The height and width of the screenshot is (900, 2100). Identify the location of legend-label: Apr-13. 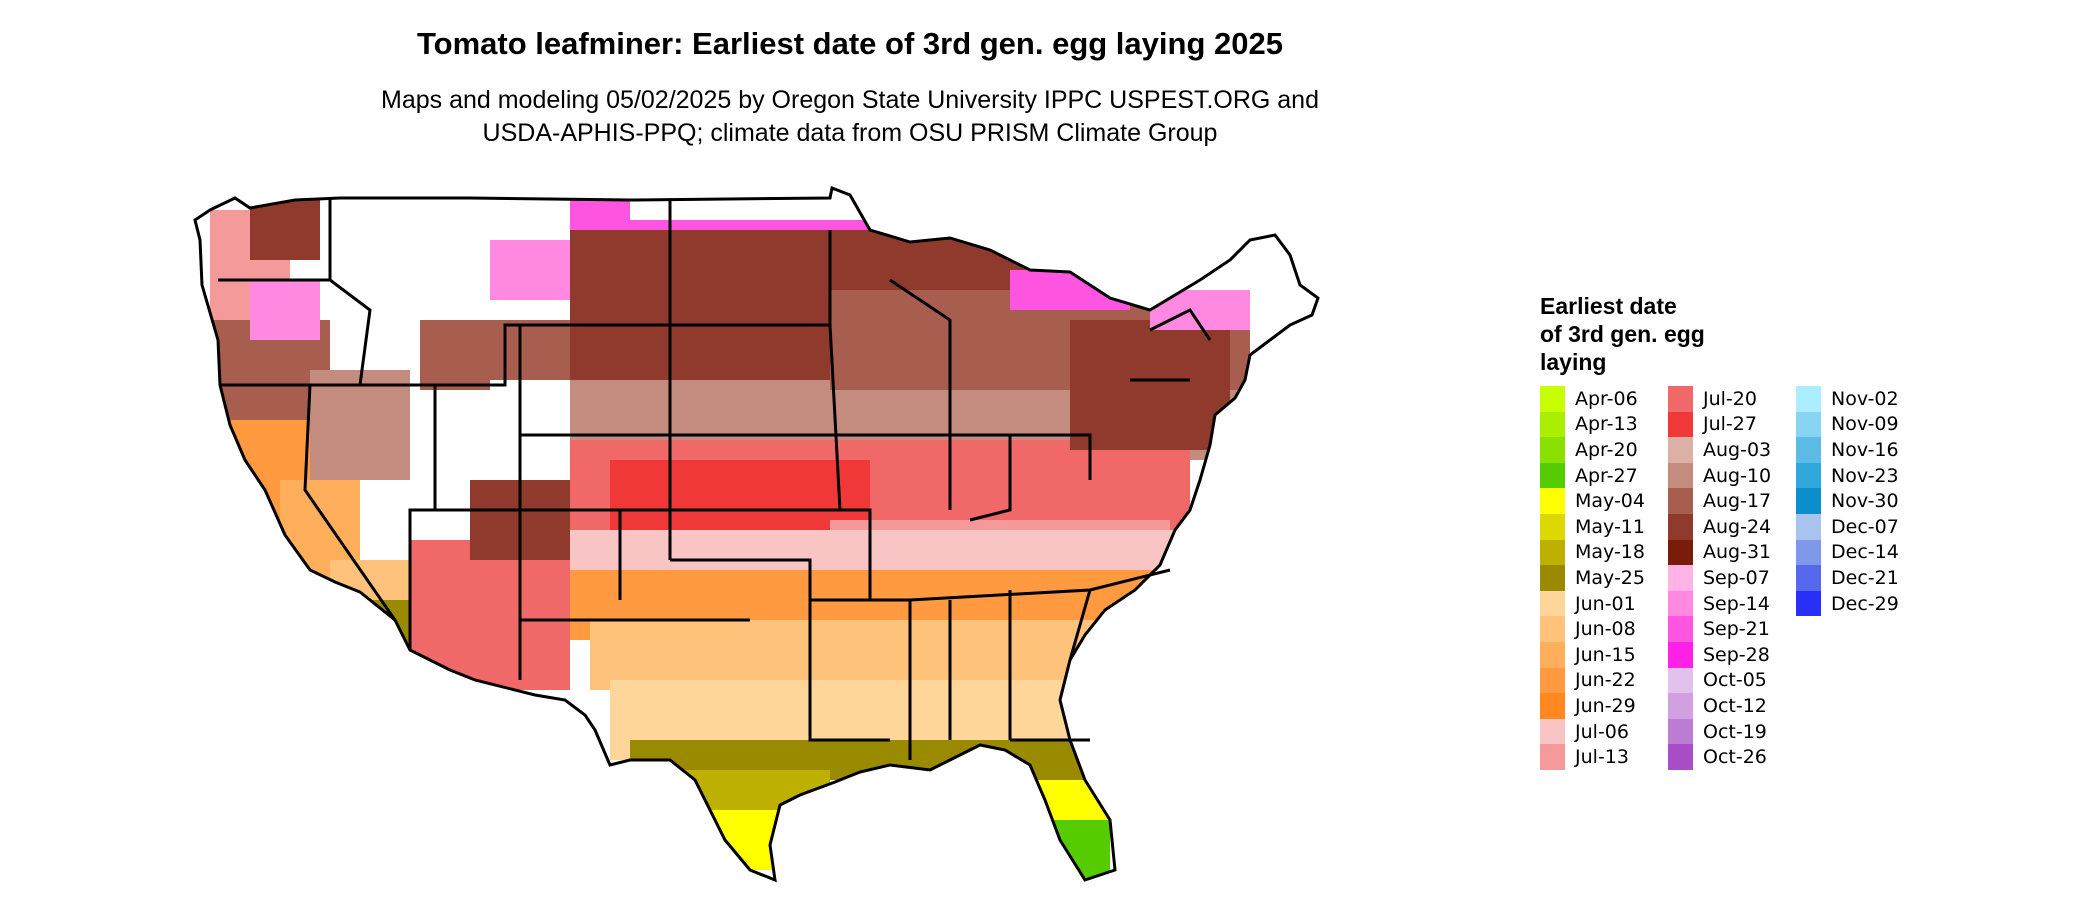
(1606, 424).